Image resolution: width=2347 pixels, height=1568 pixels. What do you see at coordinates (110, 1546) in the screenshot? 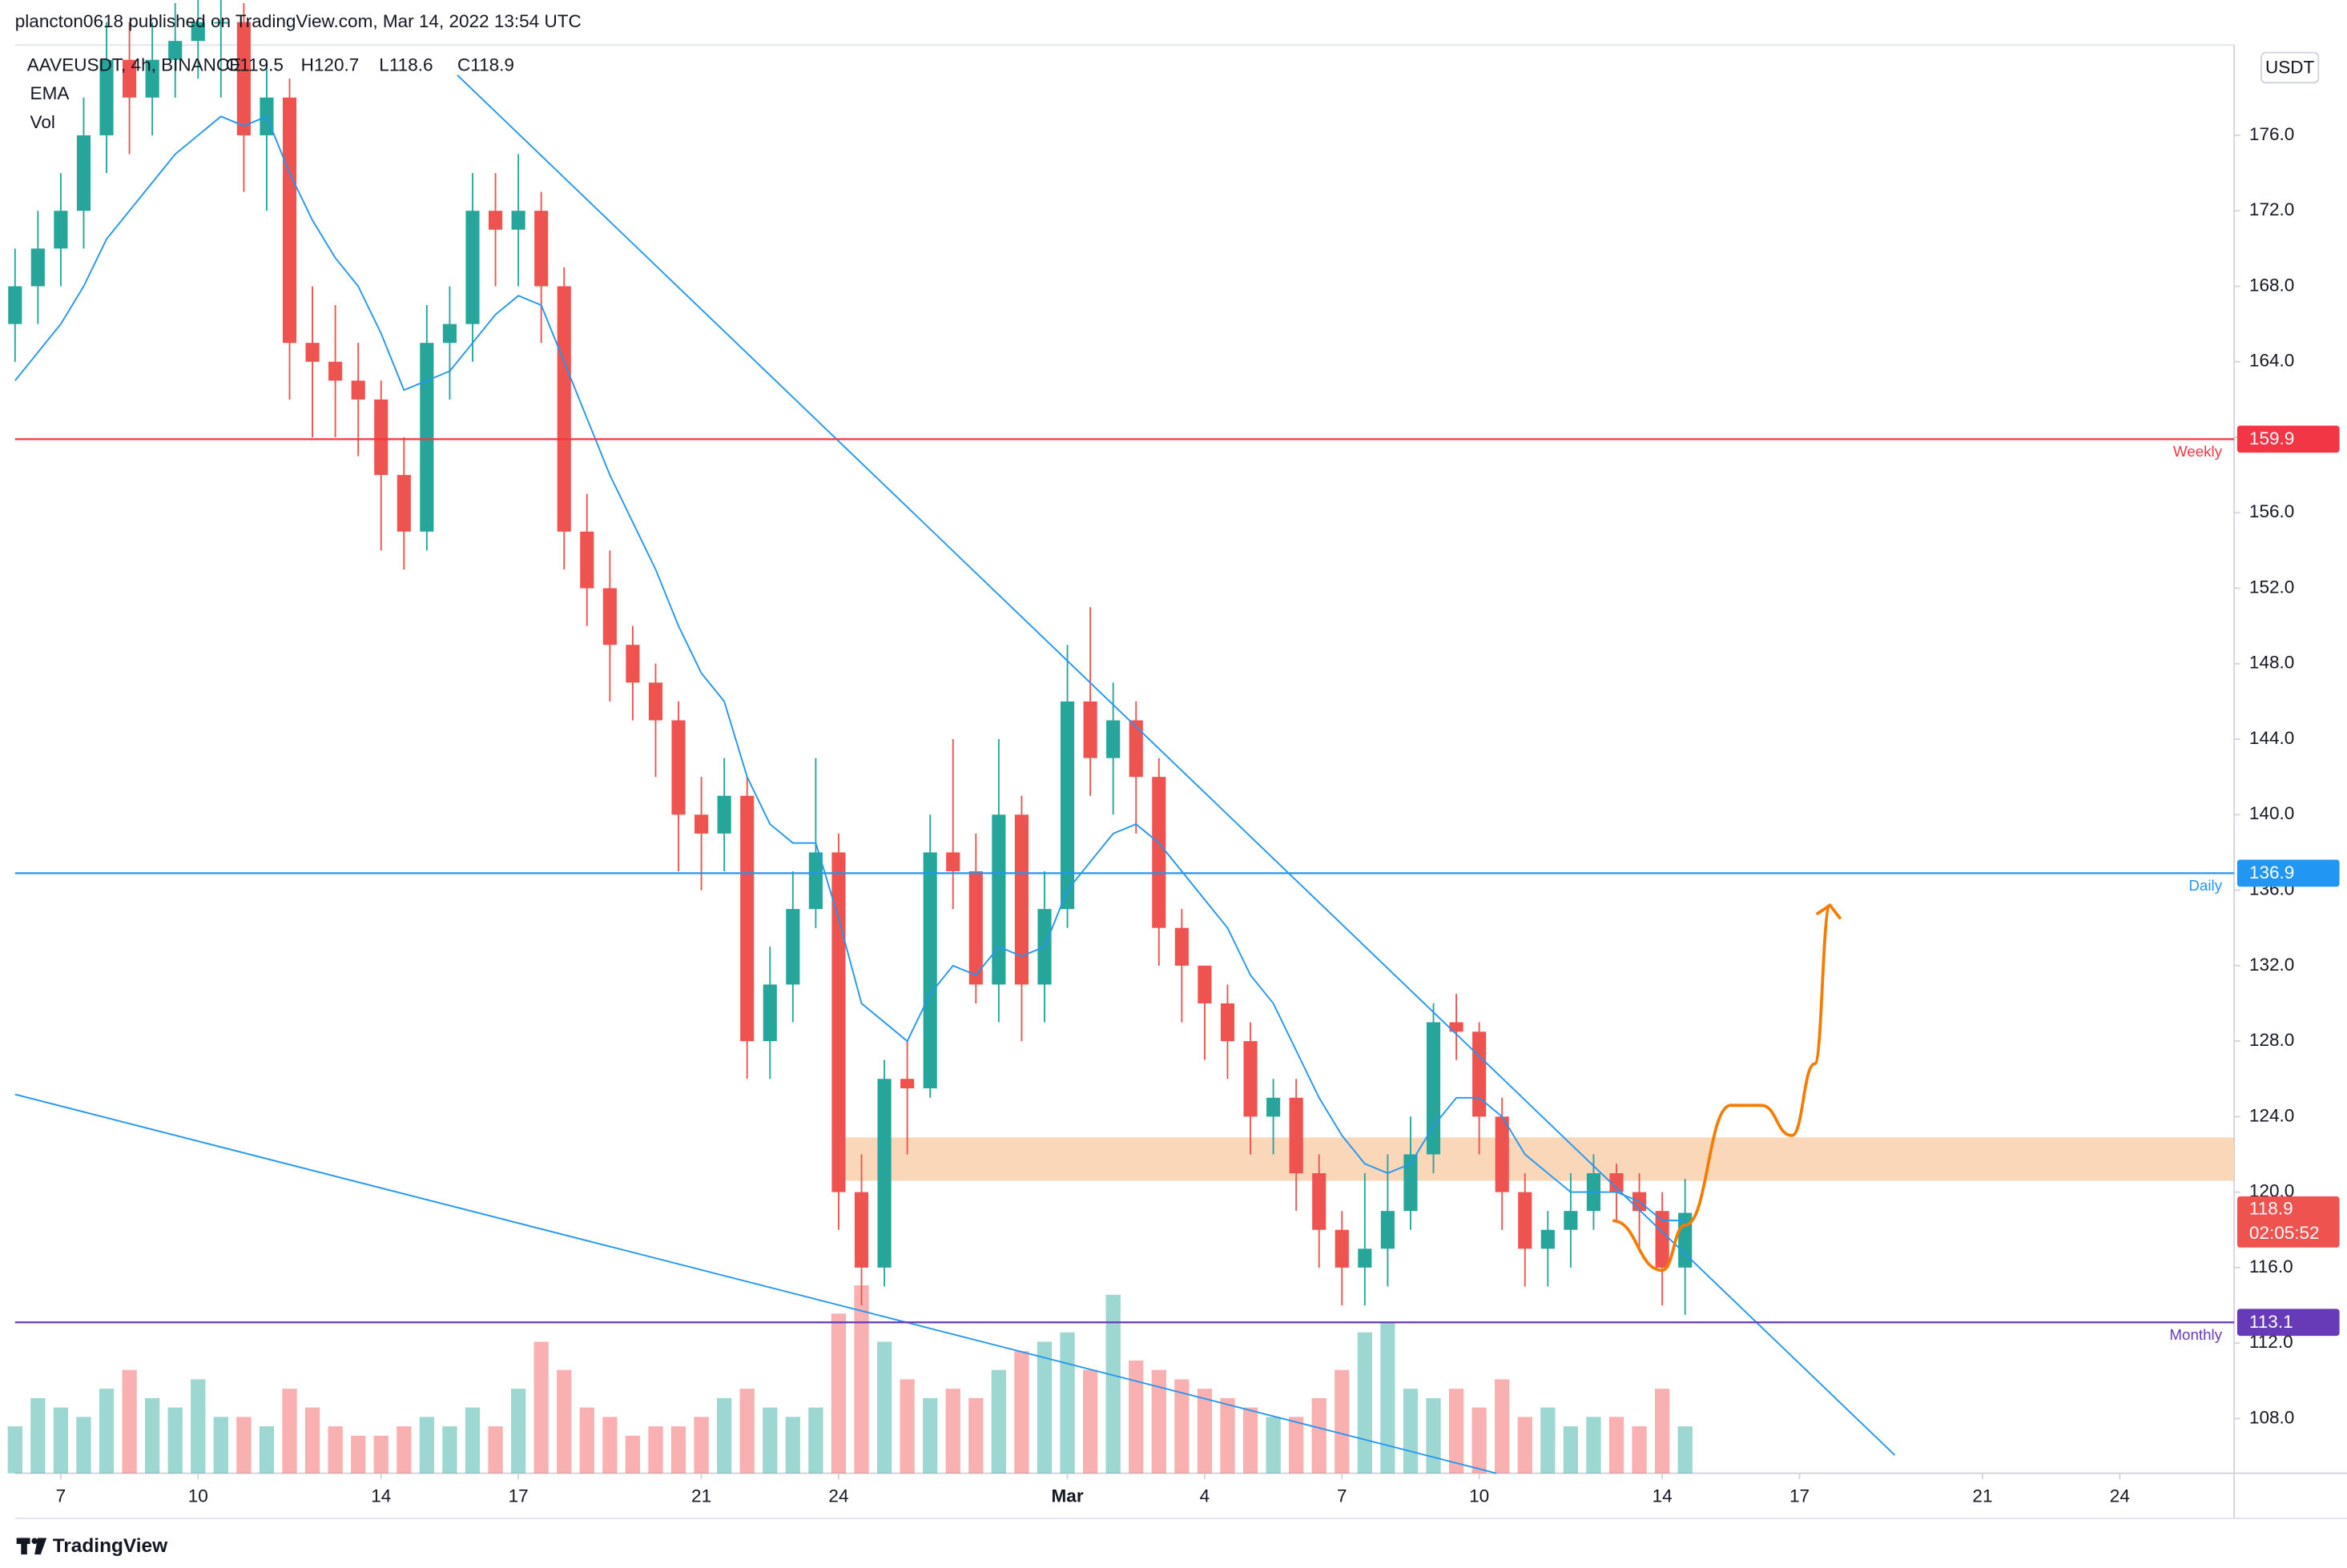
I see `footer-brand: TradingView` at bounding box center [110, 1546].